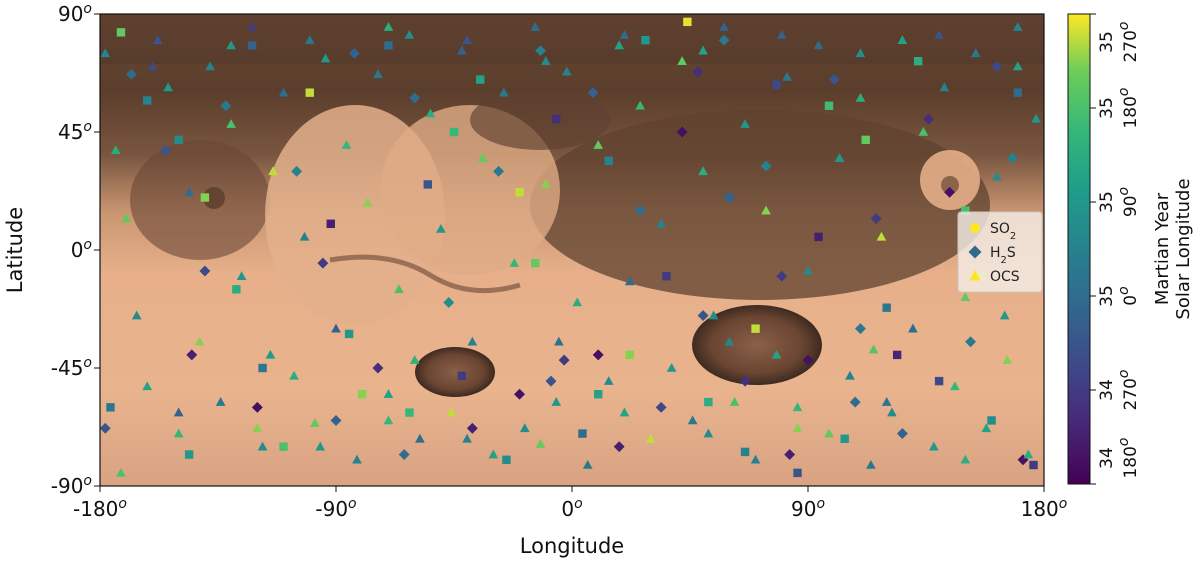 This screenshot has width=1200, height=565. Describe the element at coordinates (1107, 42) in the screenshot. I see `colorbar-year-5: 35` at that location.